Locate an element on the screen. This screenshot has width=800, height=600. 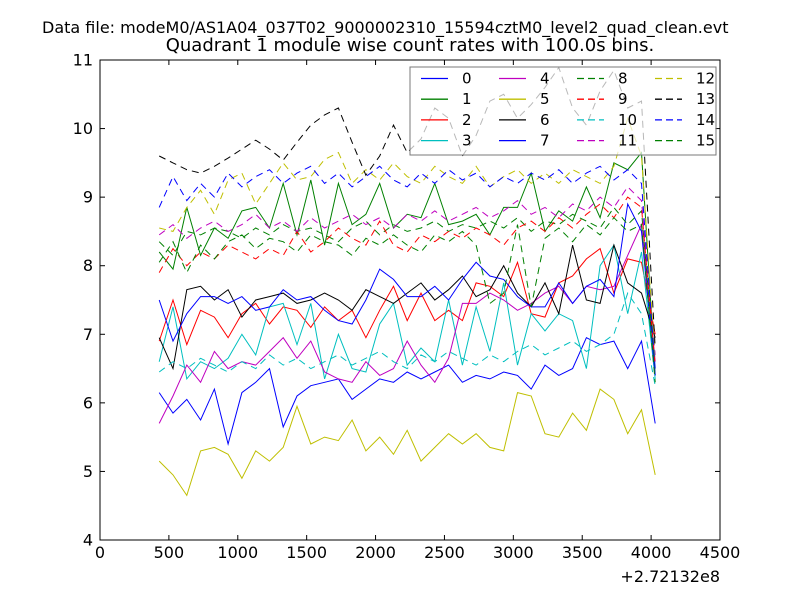
legend-item-5: 5 is located at coordinates (524, 99).